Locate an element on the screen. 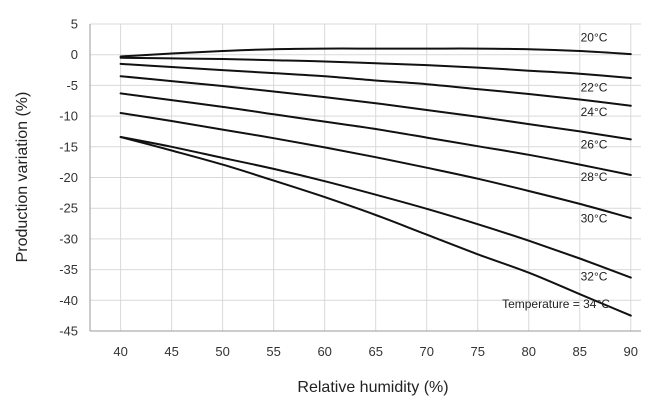 Image resolution: width=646 pixels, height=399 pixels. x-tick-label: 75 is located at coordinates (478, 351).